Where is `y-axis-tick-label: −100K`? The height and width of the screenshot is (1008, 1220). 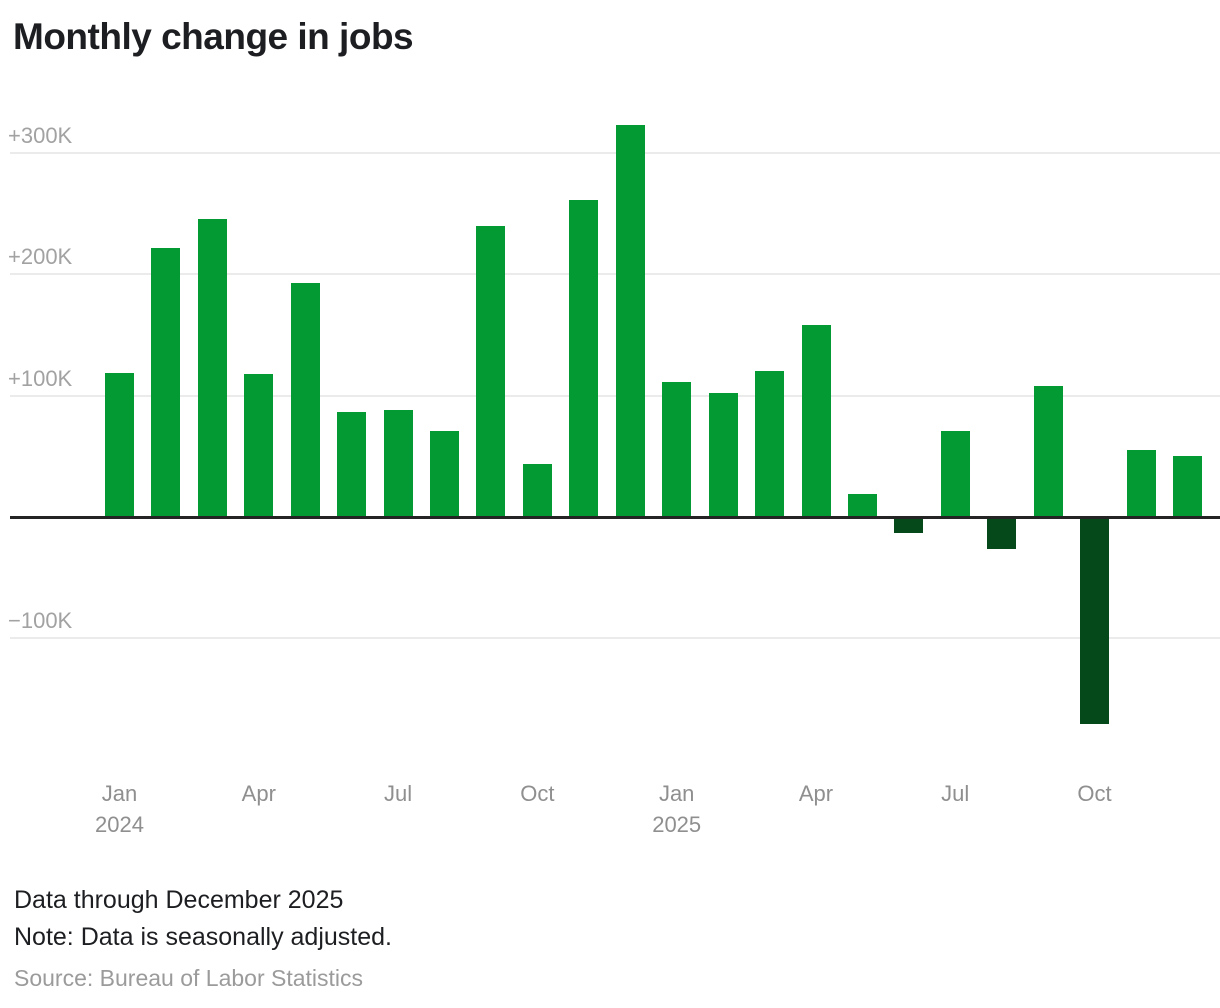
y-axis-tick-label: −100K is located at coordinates (40, 621).